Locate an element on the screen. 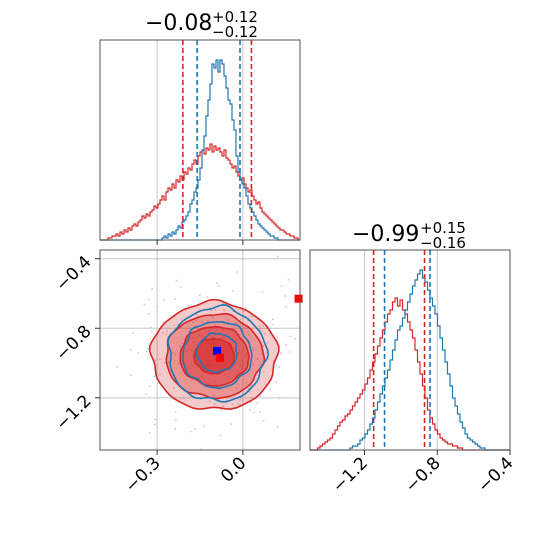  marginal-y-ticks: −1.2 −0.8 −0.4 is located at coordinates (423, 473).